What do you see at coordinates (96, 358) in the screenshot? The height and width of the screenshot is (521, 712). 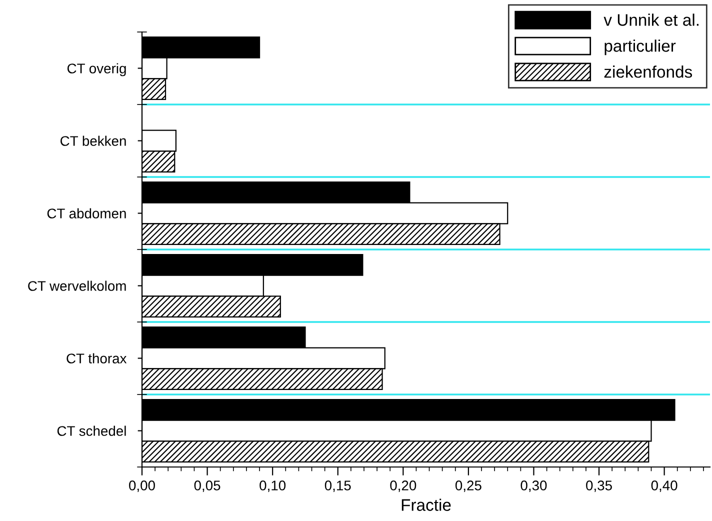 I see `y-tick-label: CT thorax` at bounding box center [96, 358].